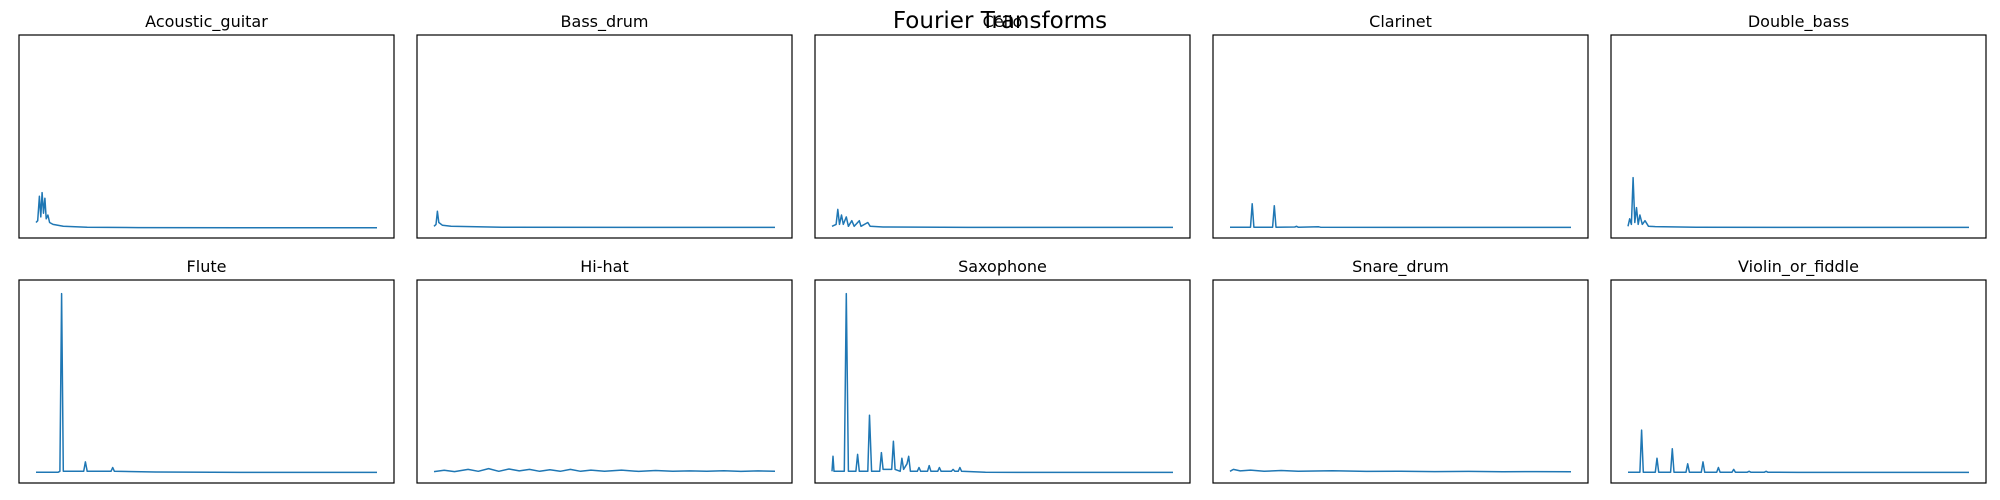  Describe the element at coordinates (206, 22) in the screenshot. I see `panel-title: Acoustic_guitar` at that location.